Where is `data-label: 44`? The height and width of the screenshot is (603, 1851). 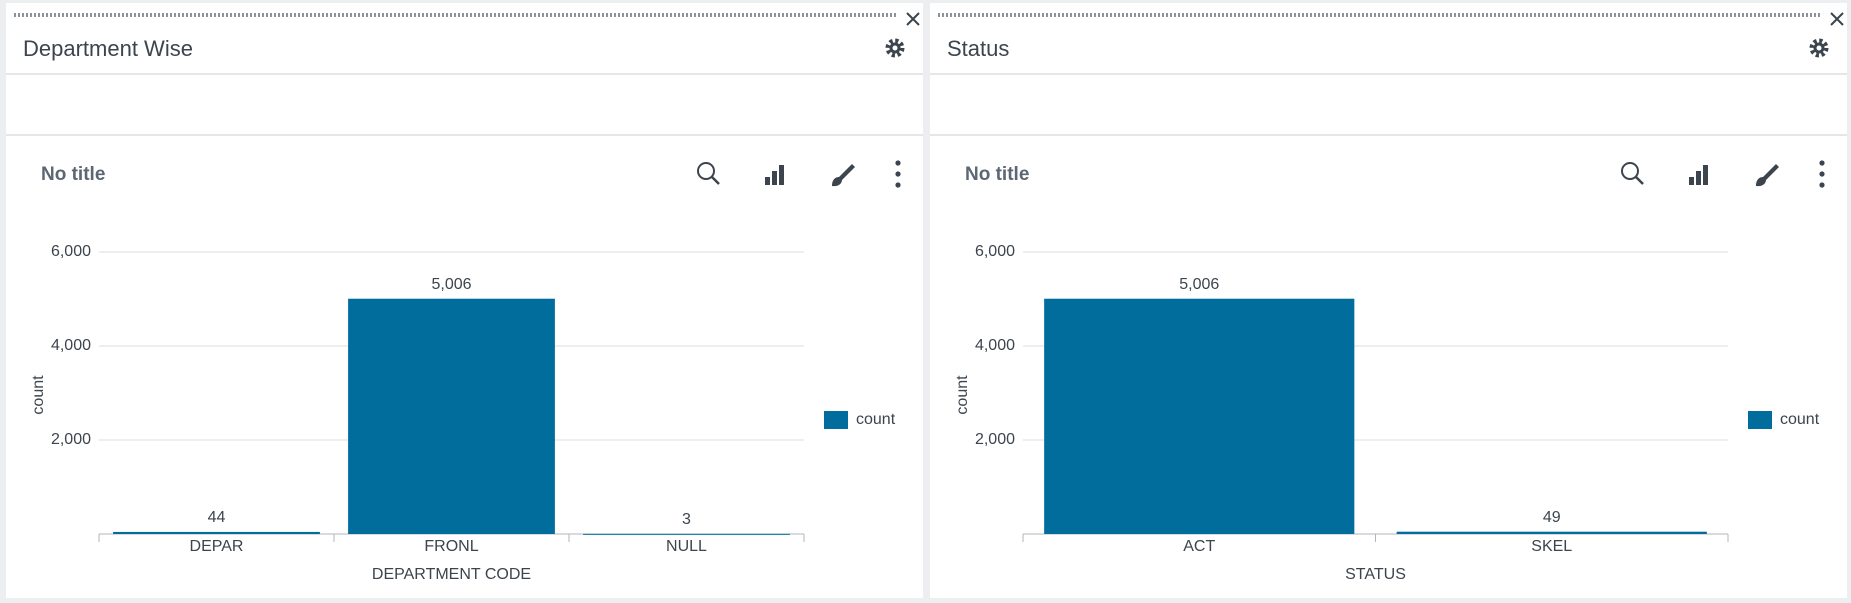
data-label: 44 is located at coordinates (217, 517).